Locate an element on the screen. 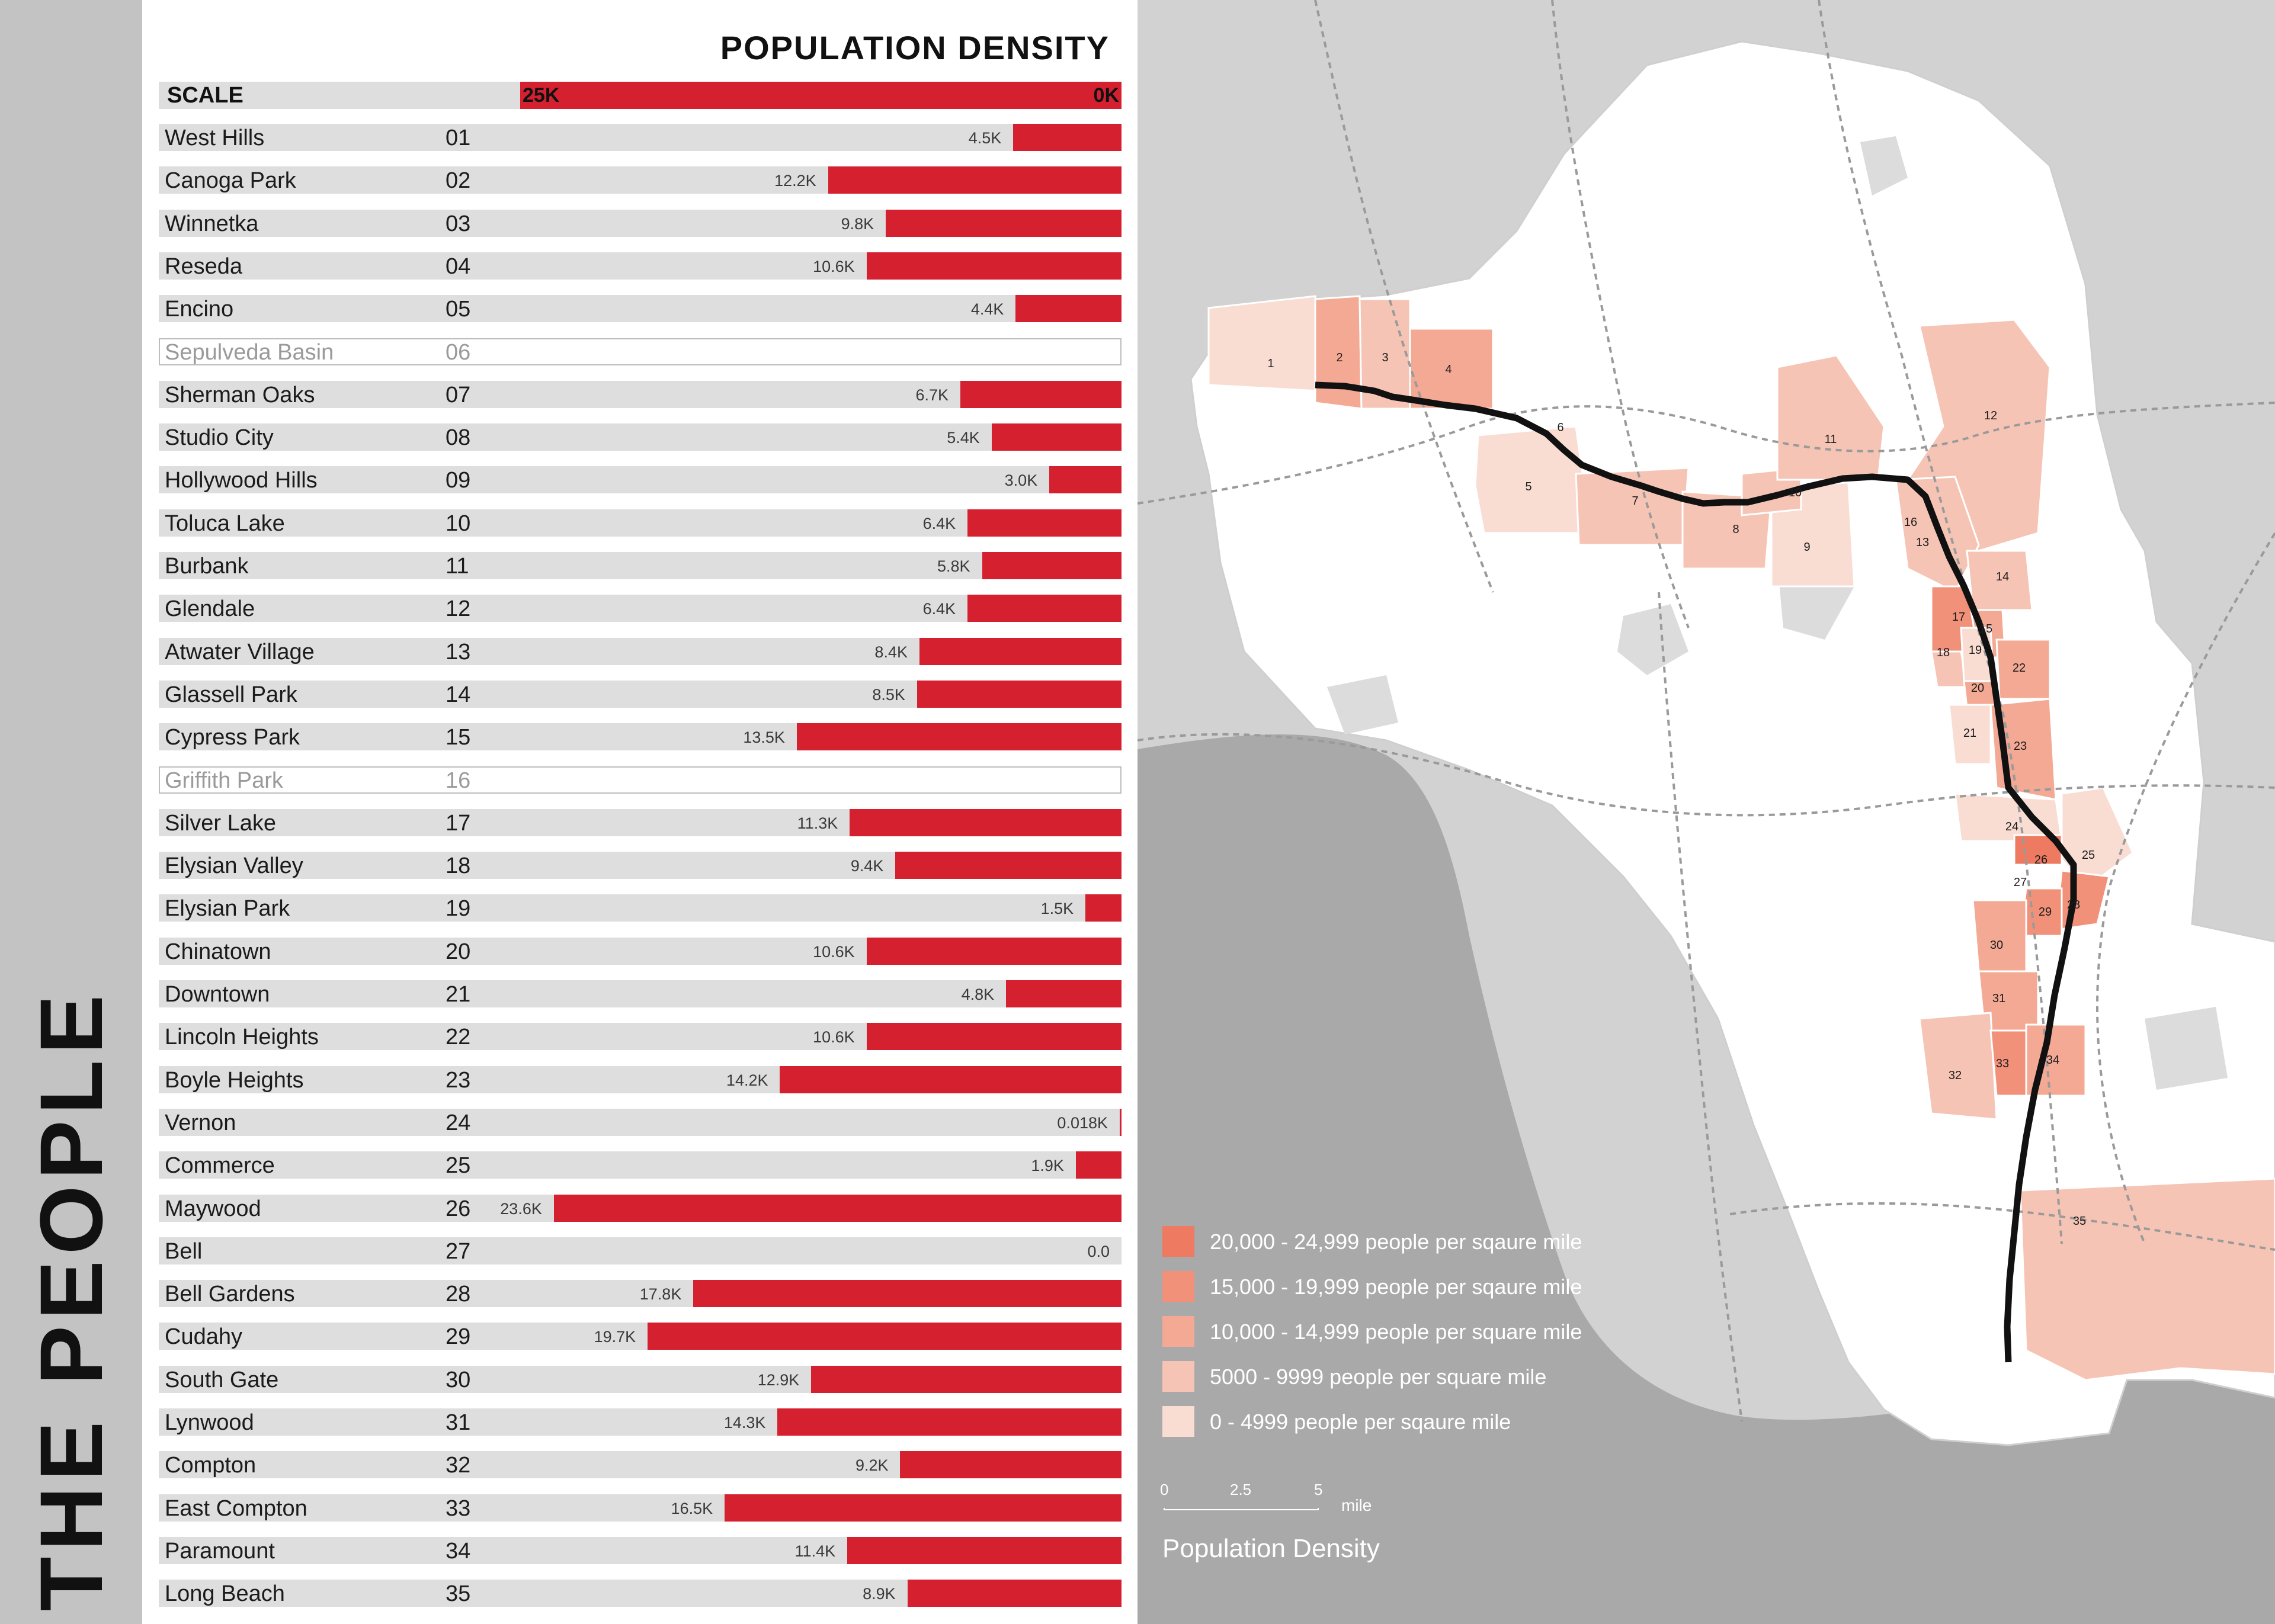  chart-title: POPULATION DENSITY is located at coordinates (915, 47).